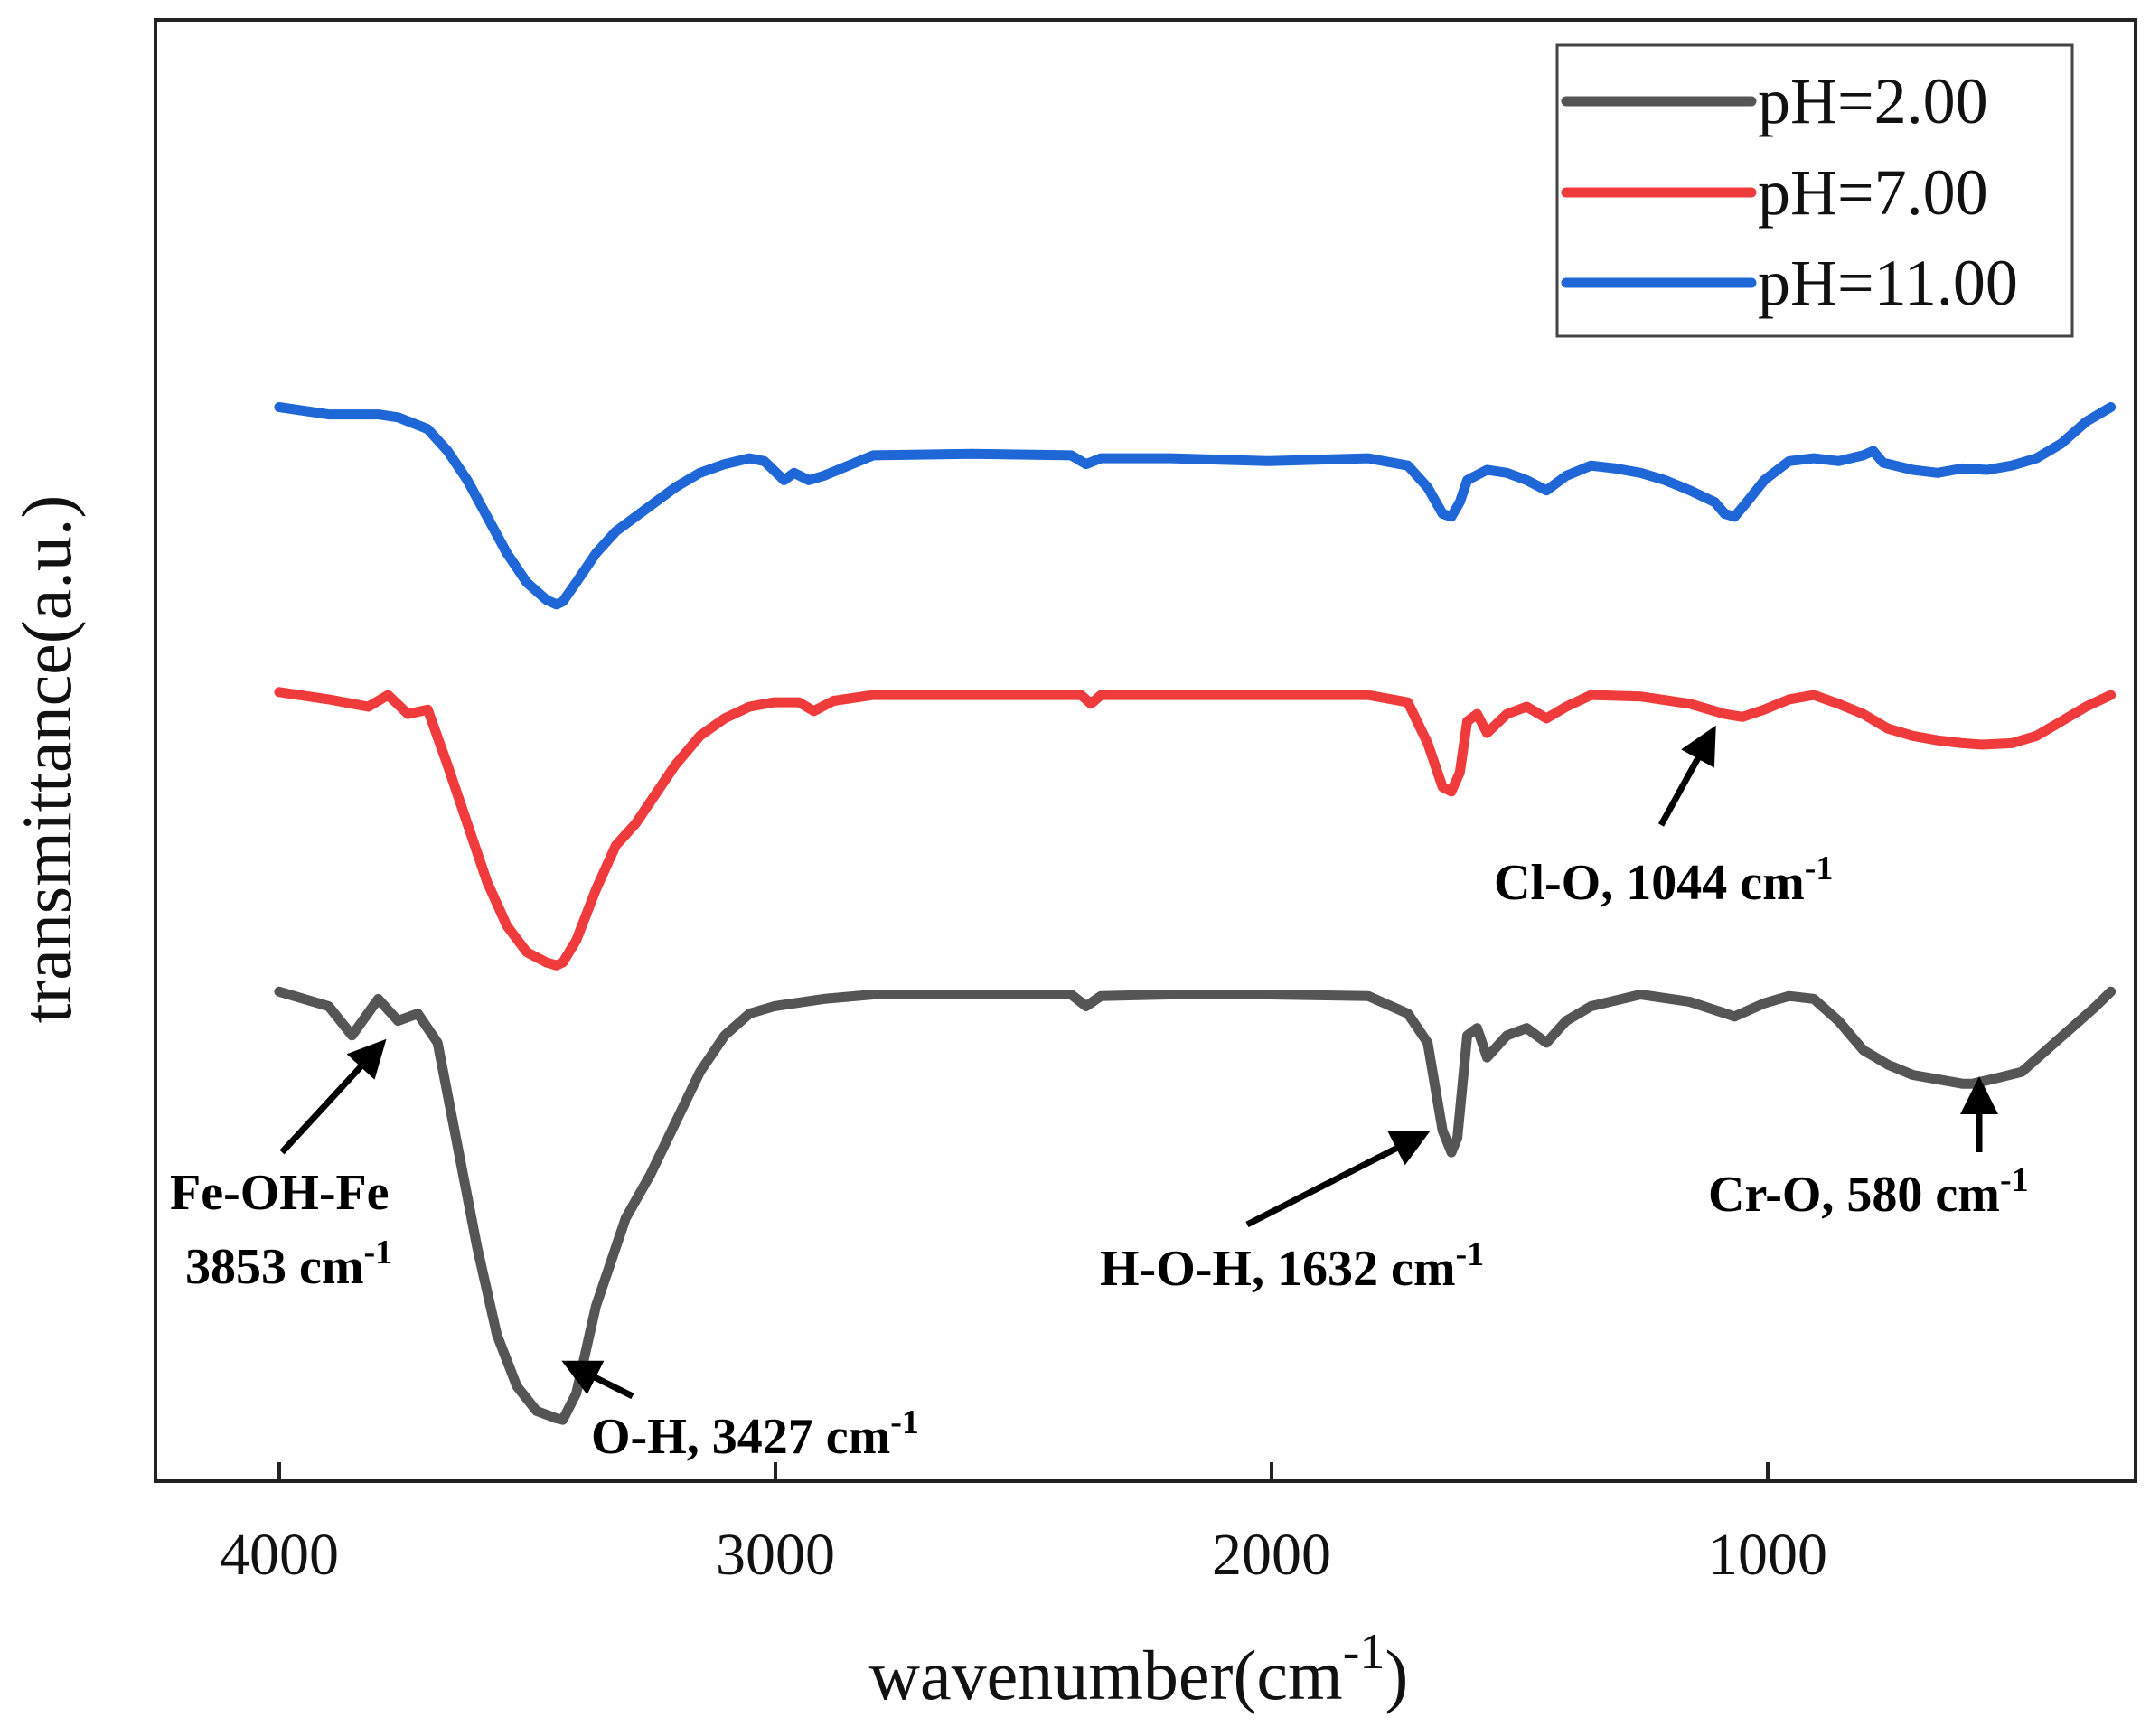 The image size is (2150, 1736). I want to click on legend-label-ph-11: pH=11.00, so click(1888, 283).